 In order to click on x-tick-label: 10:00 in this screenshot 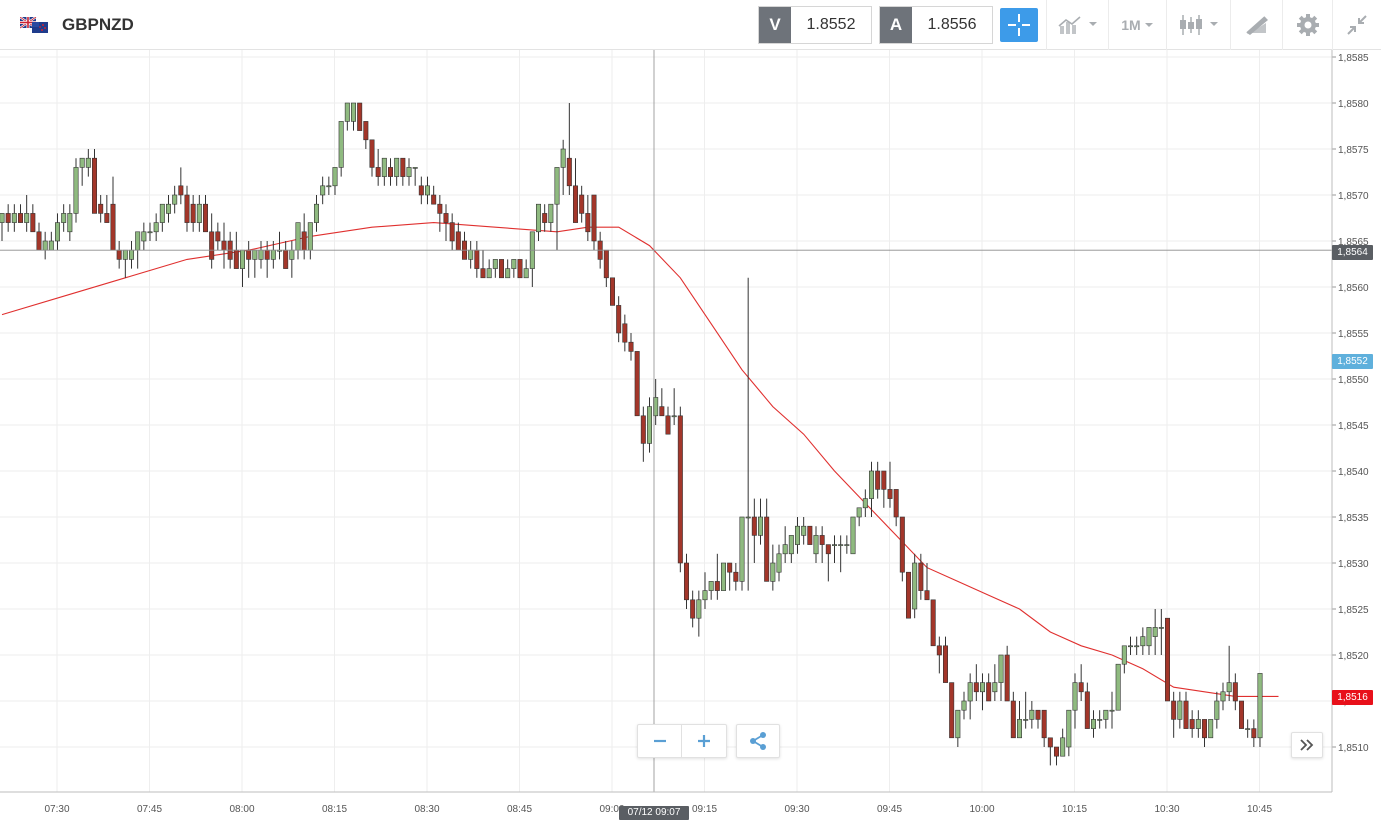, I will do `click(981, 809)`.